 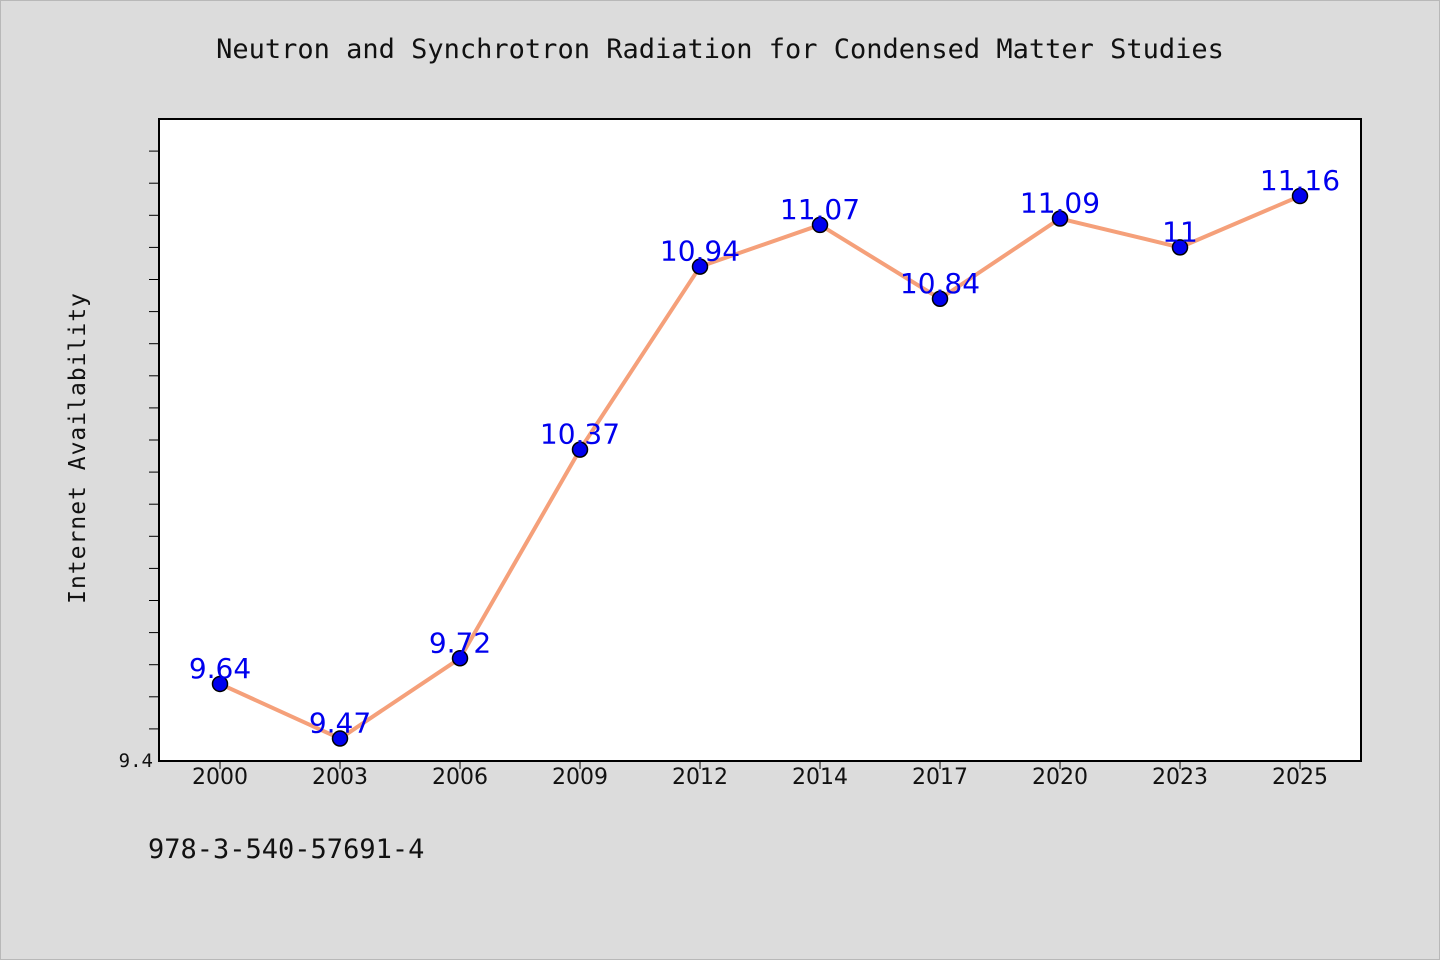 What do you see at coordinates (78, 448) in the screenshot?
I see `y-axis-label: Internet Availability` at bounding box center [78, 448].